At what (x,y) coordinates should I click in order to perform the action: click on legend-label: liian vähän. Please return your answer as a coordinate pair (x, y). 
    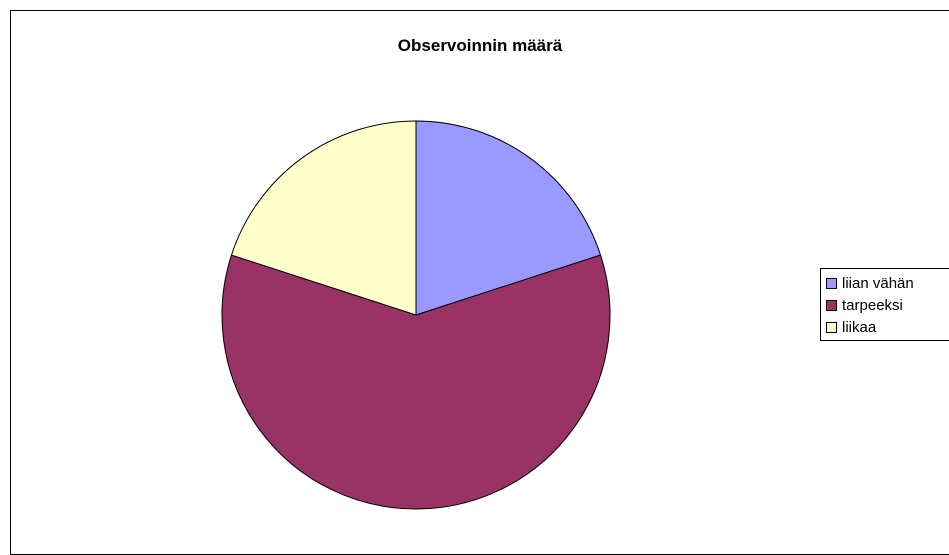
    Looking at the image, I should click on (878, 283).